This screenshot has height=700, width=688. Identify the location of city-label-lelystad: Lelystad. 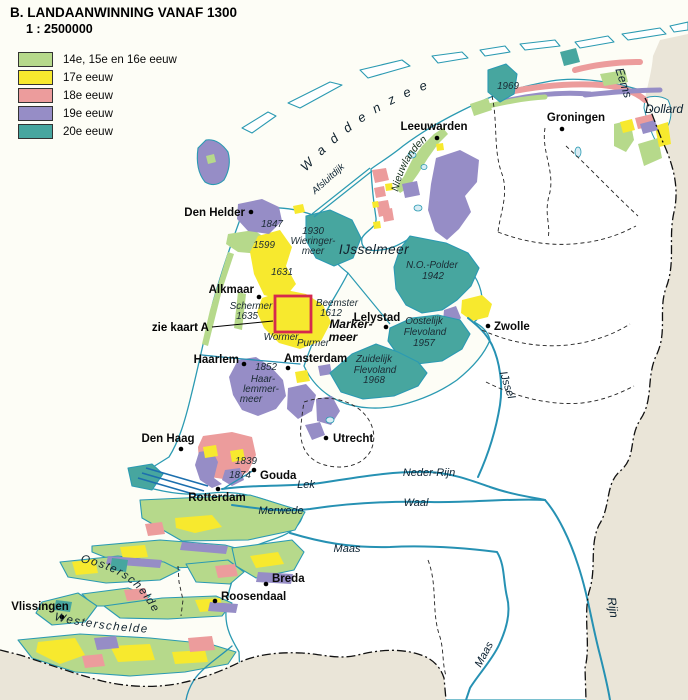
(377, 318).